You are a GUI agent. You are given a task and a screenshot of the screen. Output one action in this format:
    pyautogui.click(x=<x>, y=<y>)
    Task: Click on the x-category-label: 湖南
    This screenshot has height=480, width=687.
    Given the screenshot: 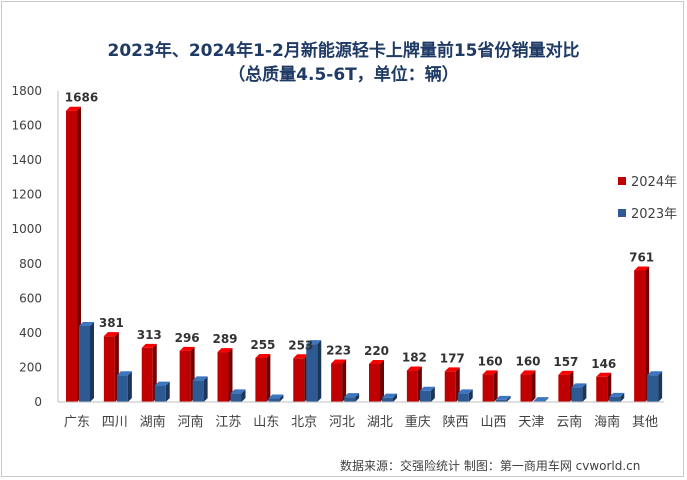 What is the action you would take?
    pyautogui.click(x=153, y=422)
    